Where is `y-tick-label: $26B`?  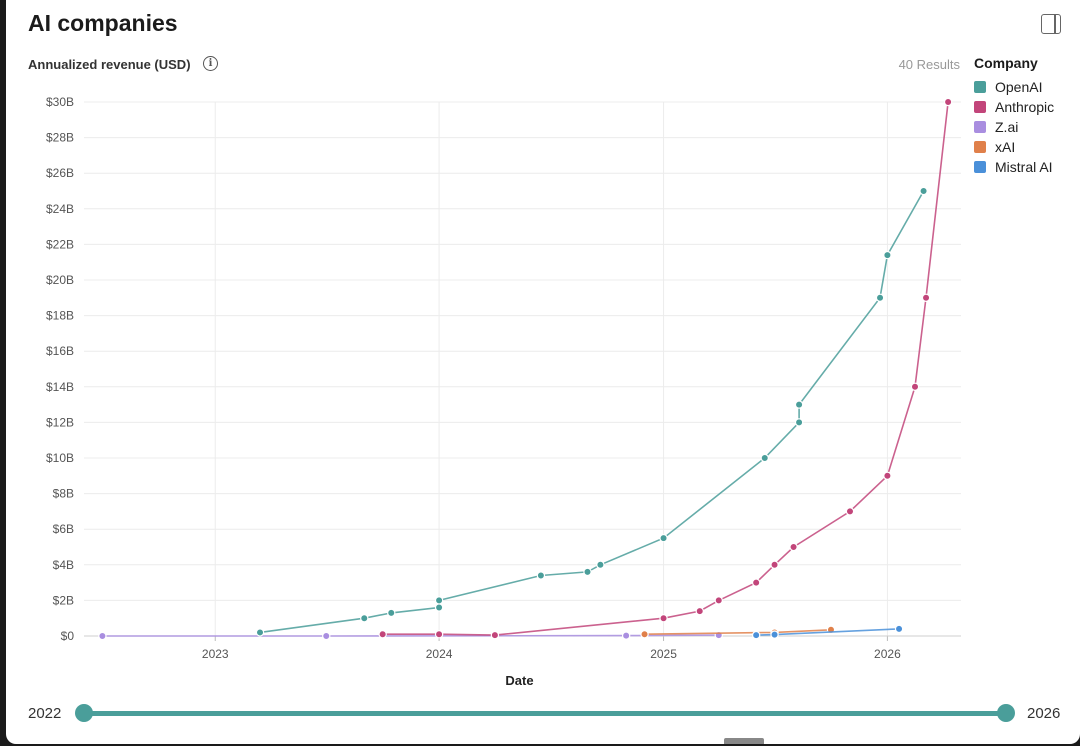 y-tick-label: $26B is located at coordinates (60, 173).